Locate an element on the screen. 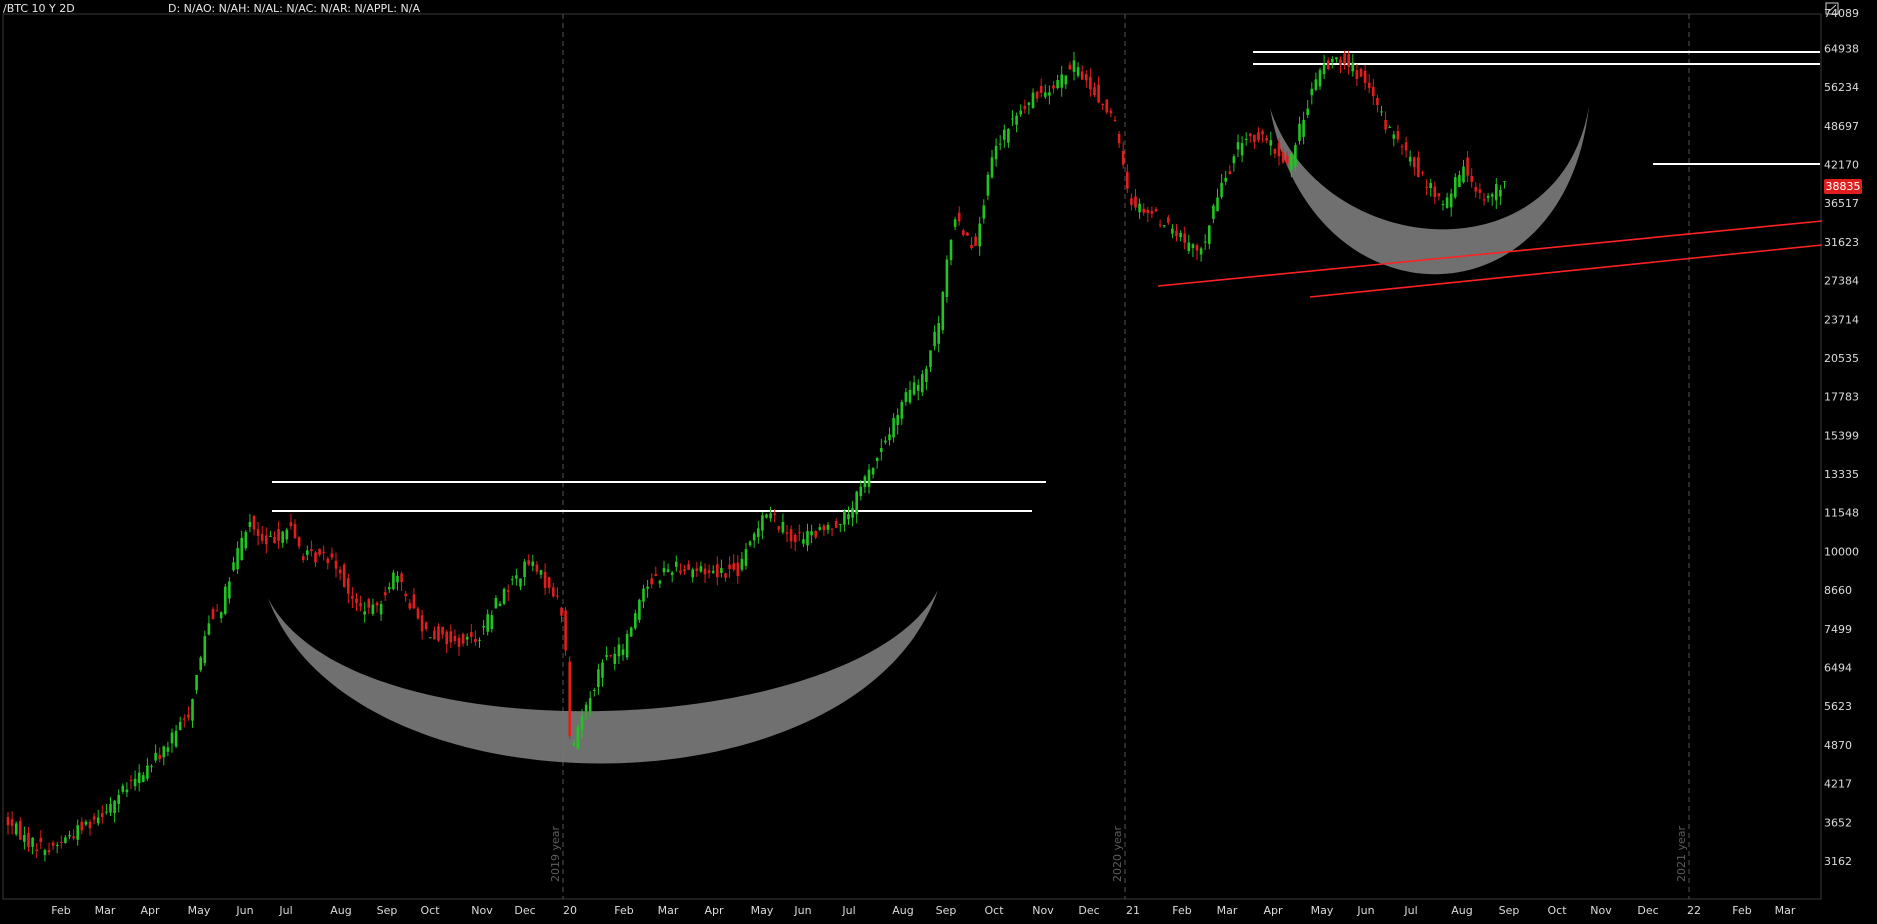 The width and height of the screenshot is (1877, 924). x-tick-label: 20 is located at coordinates (570, 910).